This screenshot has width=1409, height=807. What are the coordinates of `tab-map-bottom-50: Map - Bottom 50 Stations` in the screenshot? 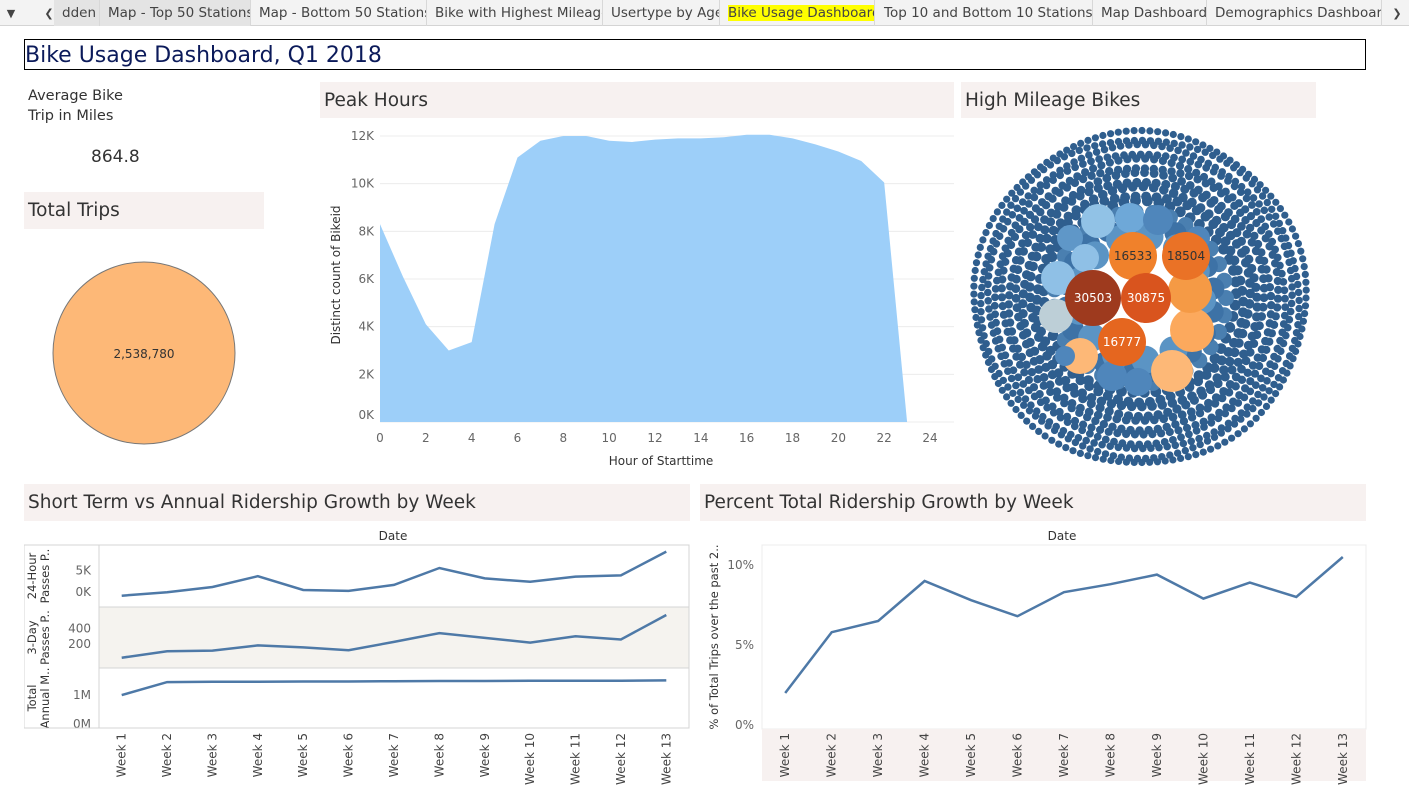 It's located at (339, 13).